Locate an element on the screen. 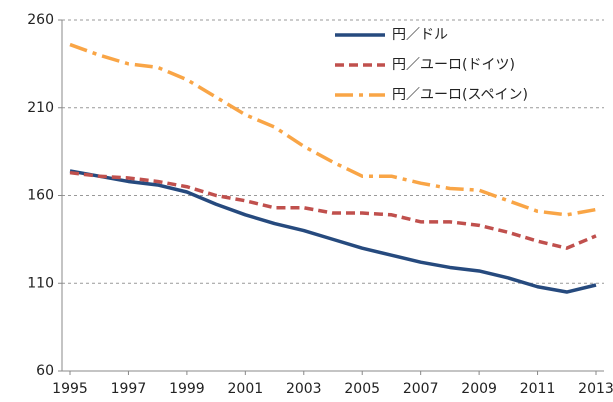  x-tick-label: 1997 is located at coordinates (129, 389).